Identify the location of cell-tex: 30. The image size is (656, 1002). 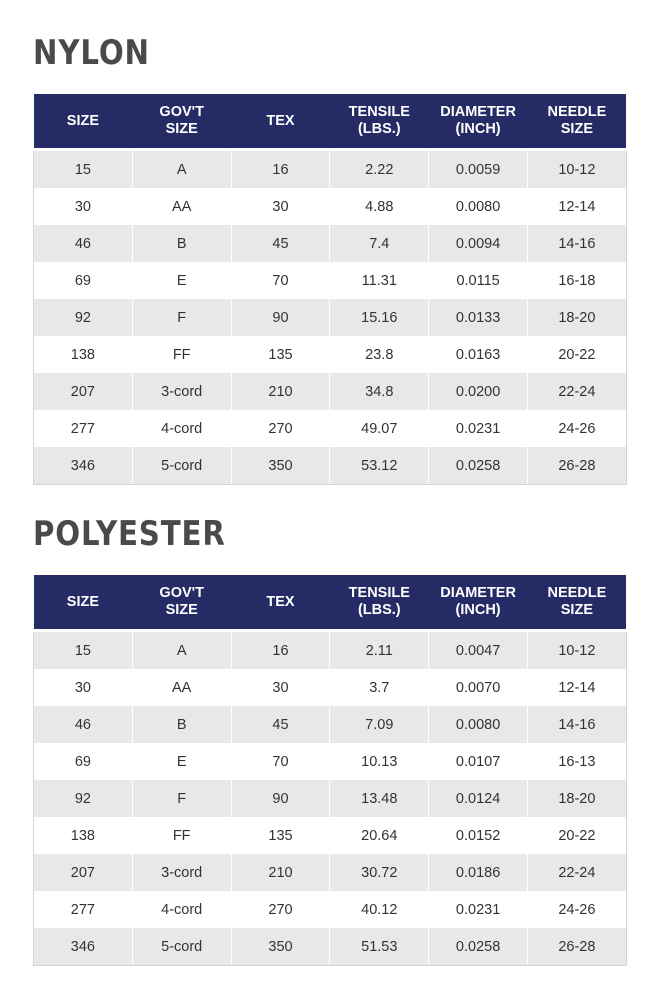
(281, 687).